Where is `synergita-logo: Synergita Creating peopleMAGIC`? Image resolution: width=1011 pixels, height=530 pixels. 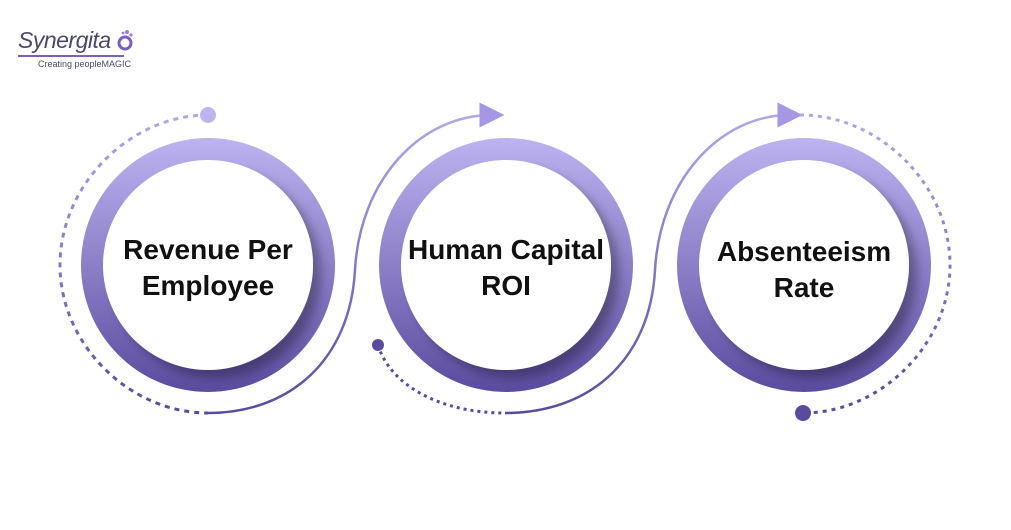 synergita-logo: Synergita Creating peopleMAGIC is located at coordinates (75, 48).